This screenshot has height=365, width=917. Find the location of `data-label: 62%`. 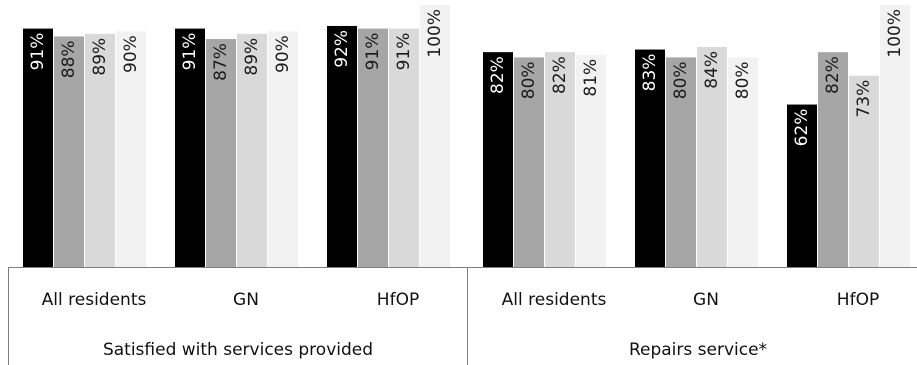

data-label: 62% is located at coordinates (802, 128).